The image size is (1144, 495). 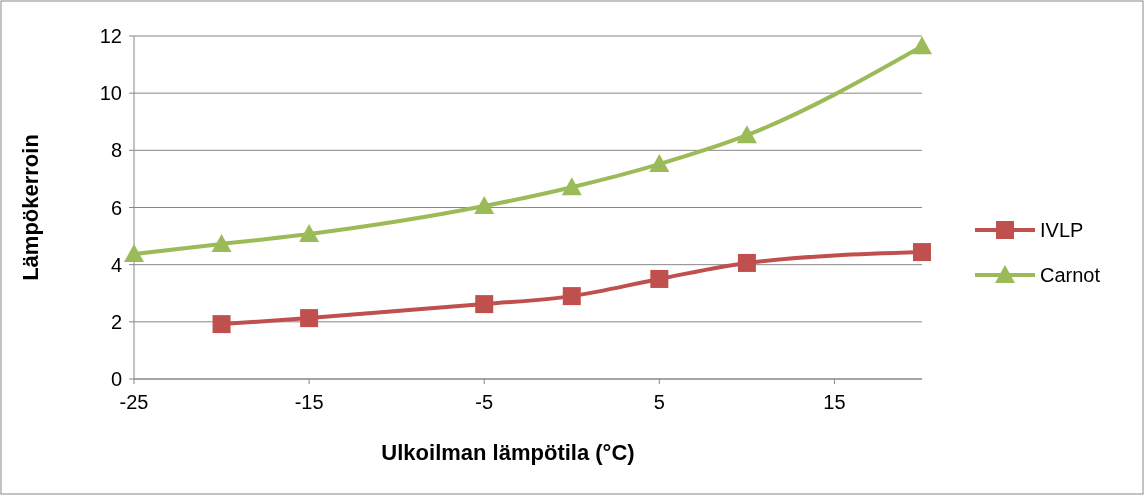 I want to click on x-axis-title: Ulkoilman lämpötila (°C), so click(x=508, y=452).